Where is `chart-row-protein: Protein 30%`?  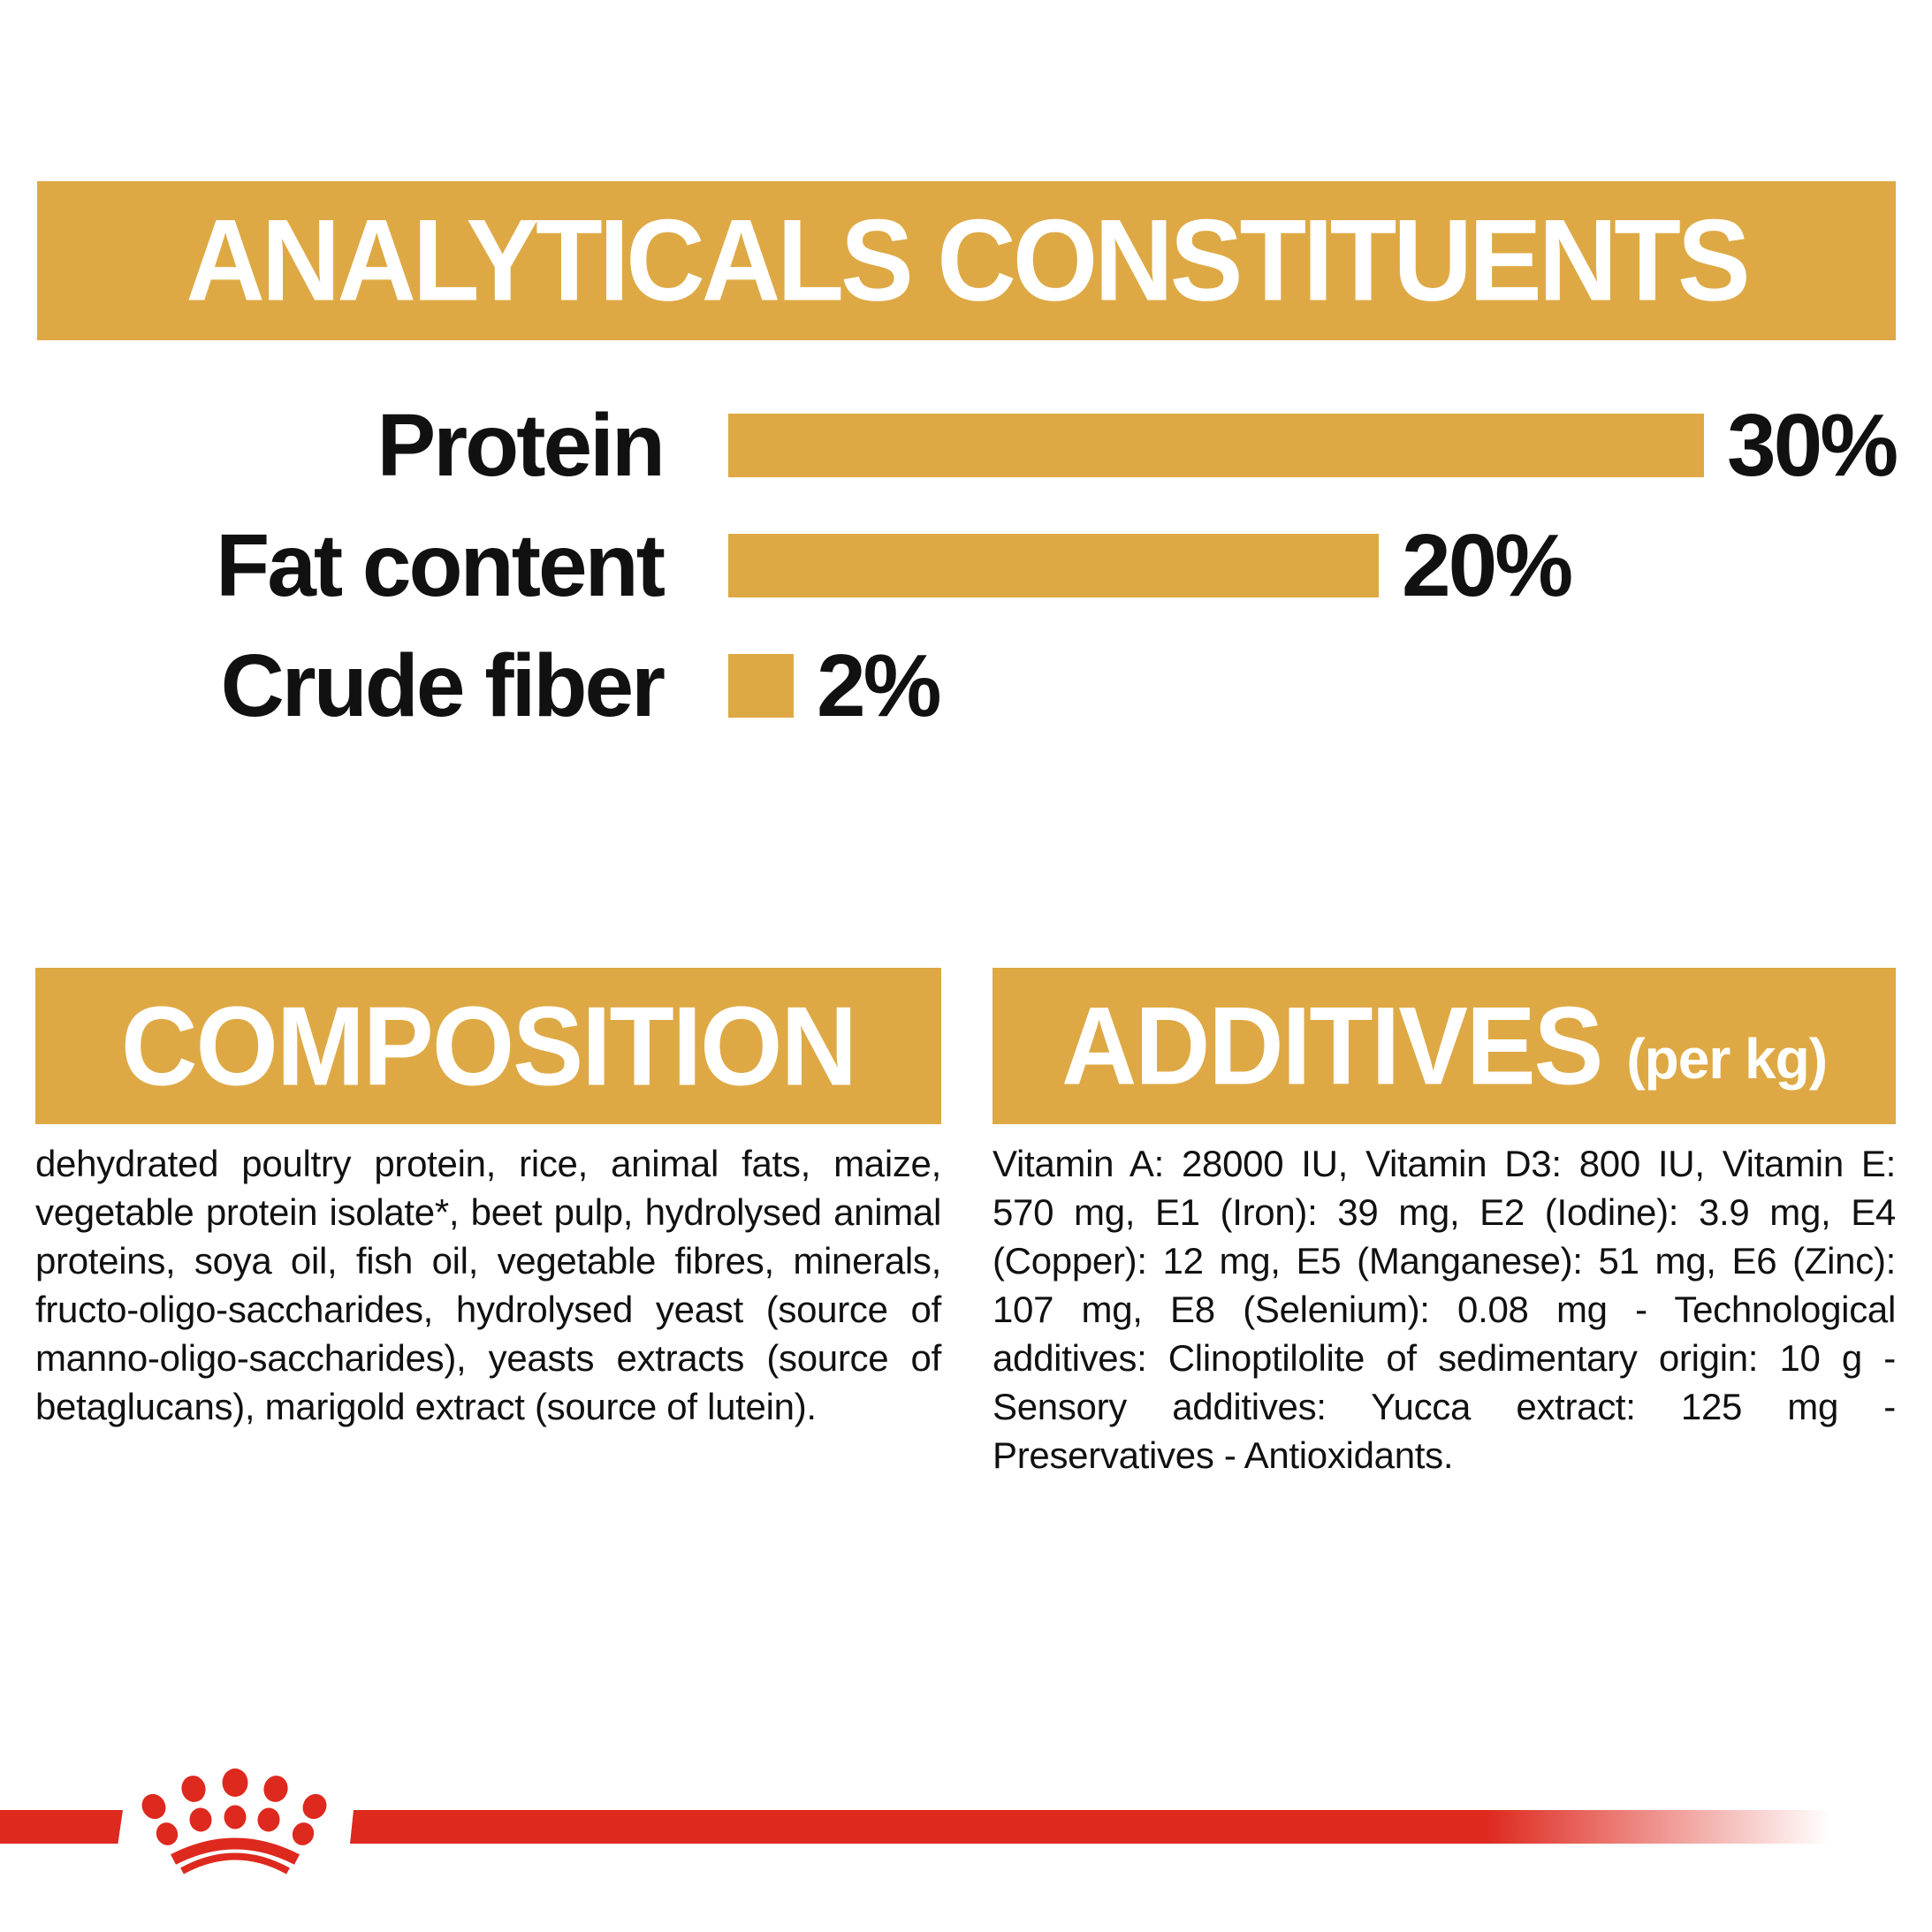 chart-row-protein: Protein 30% is located at coordinates (966, 445).